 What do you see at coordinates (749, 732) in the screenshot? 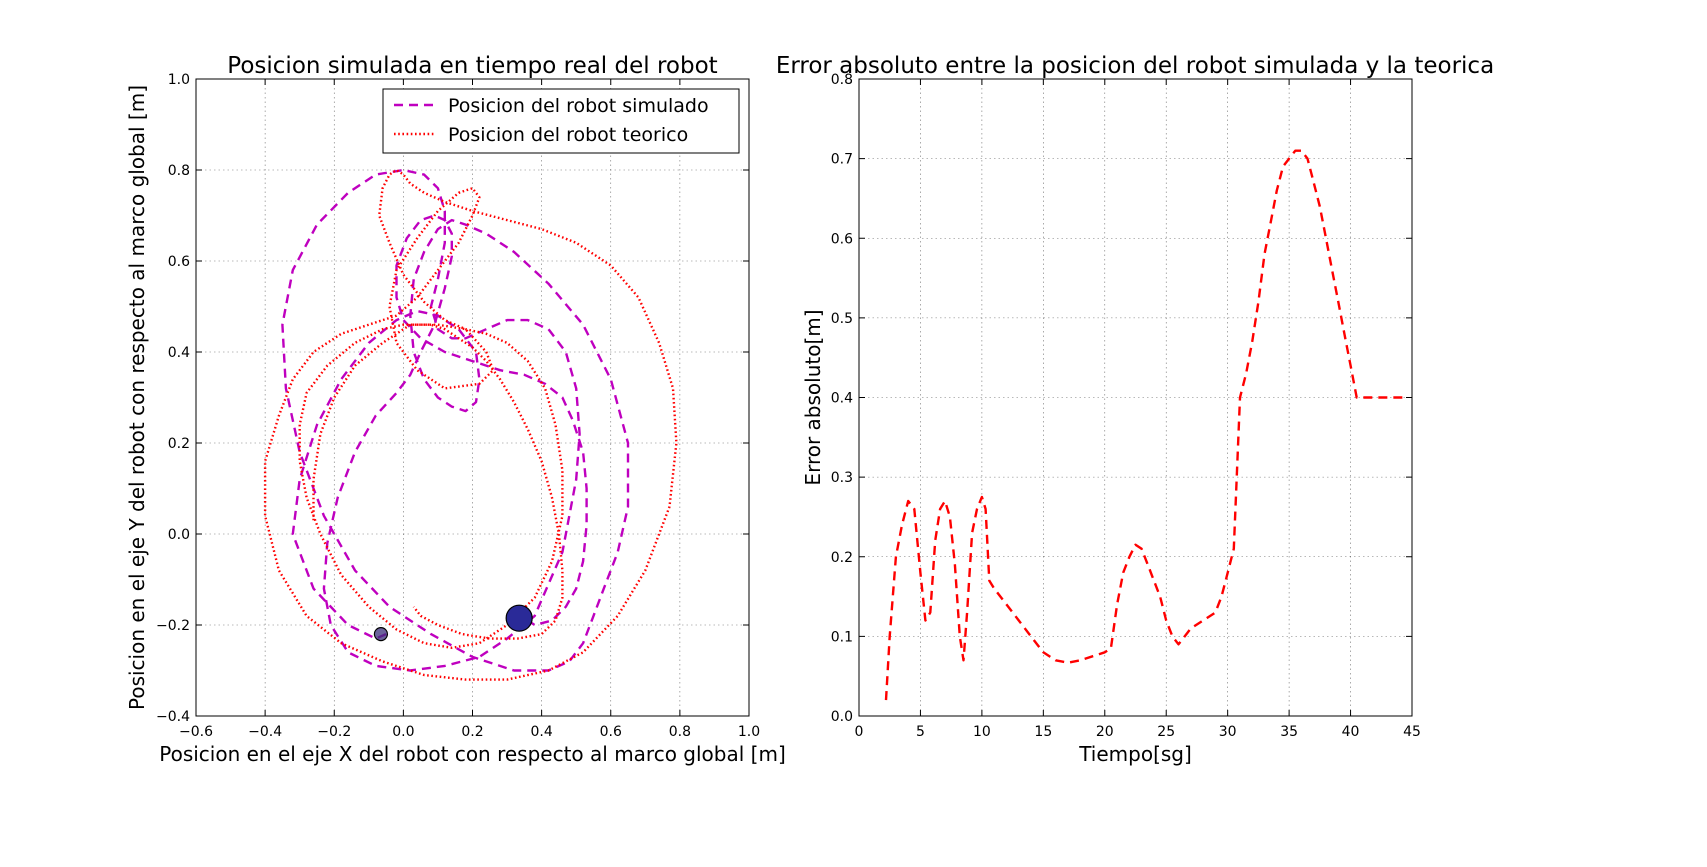
I see `x-tick-label: 1.0` at bounding box center [749, 732].